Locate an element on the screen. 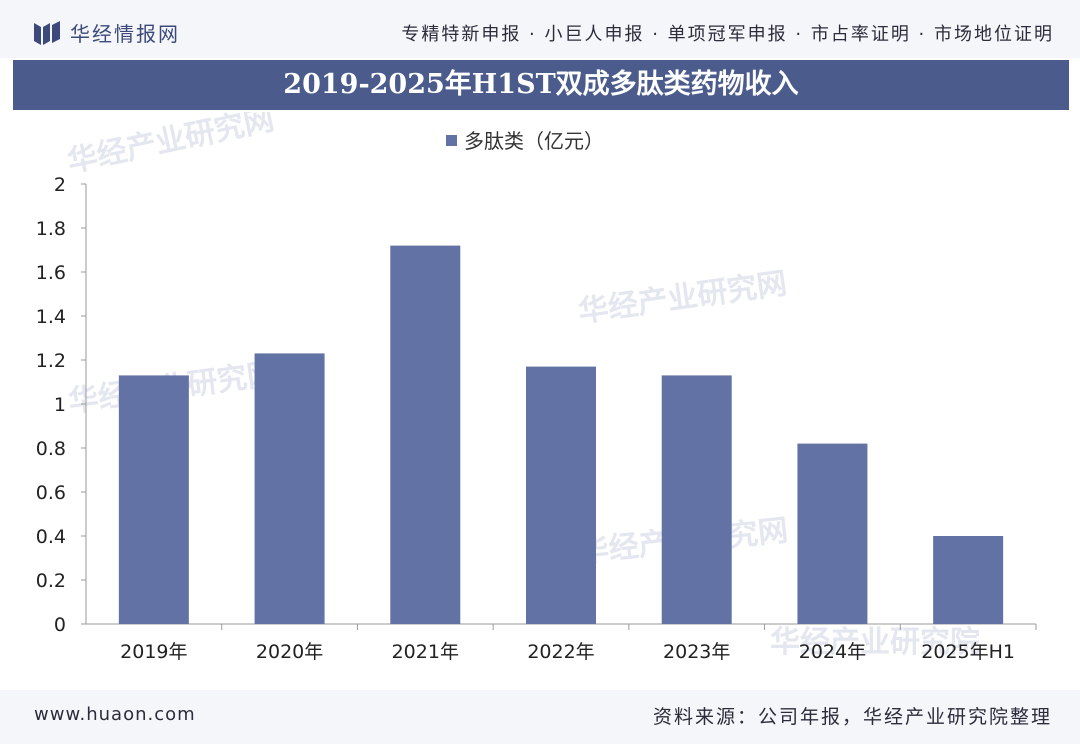 This screenshot has width=1080, height=744. services-list: 专精特新申报 · 小巨人申报 · 单项冠军申报 · 市占率证明 · 市场地位证明 is located at coordinates (727, 34).